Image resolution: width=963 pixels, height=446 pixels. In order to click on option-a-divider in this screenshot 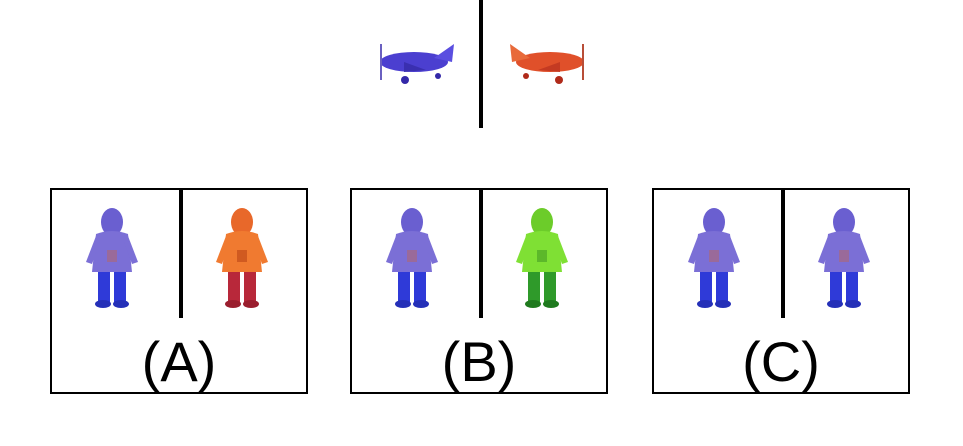, I will do `click(181, 254)`.